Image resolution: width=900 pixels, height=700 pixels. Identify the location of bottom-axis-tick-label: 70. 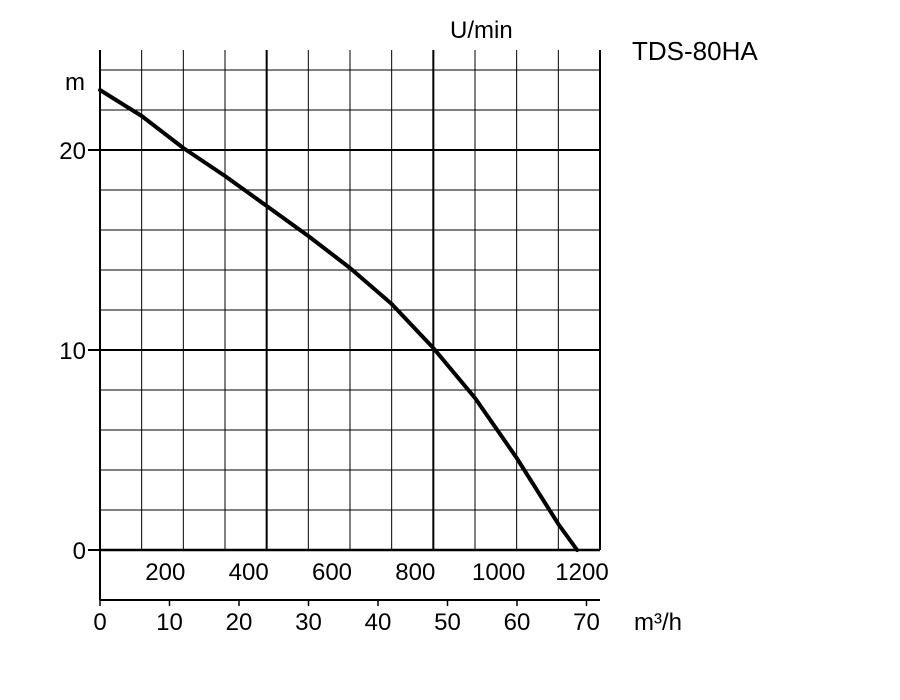
(586, 622).